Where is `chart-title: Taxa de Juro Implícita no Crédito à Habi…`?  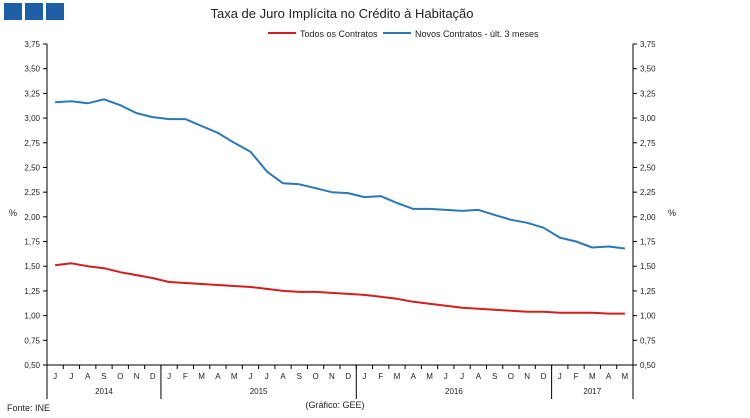
chart-title: Taxa de Juro Implícita no Crédito à Habi… is located at coordinates (341, 13).